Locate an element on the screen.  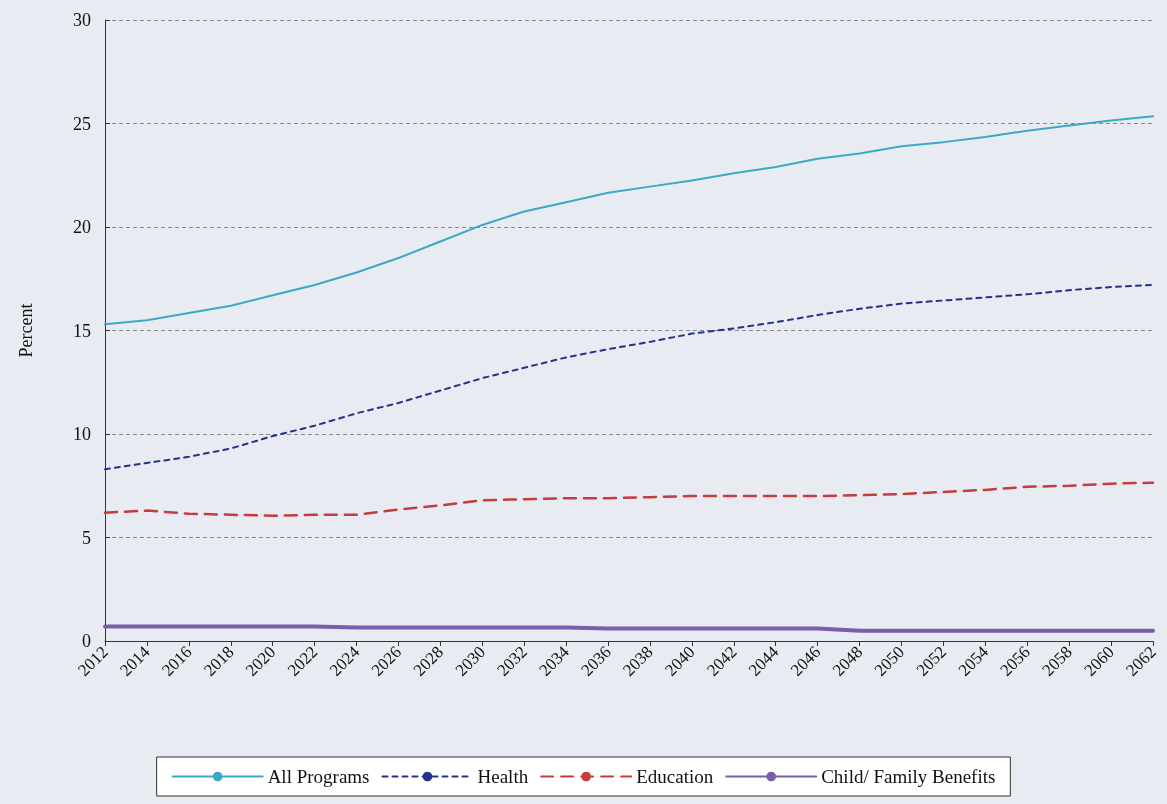
y-tick-label: 30 is located at coordinates (82, 20).